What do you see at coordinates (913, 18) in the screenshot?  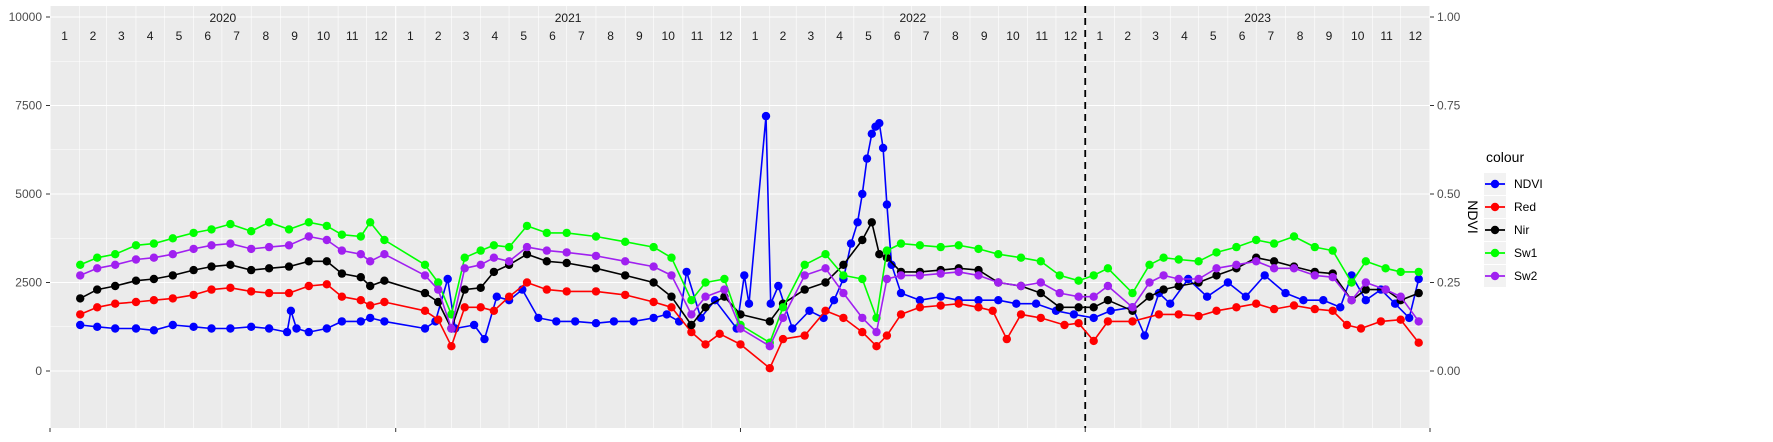 I see `year-label: 2022` at bounding box center [913, 18].